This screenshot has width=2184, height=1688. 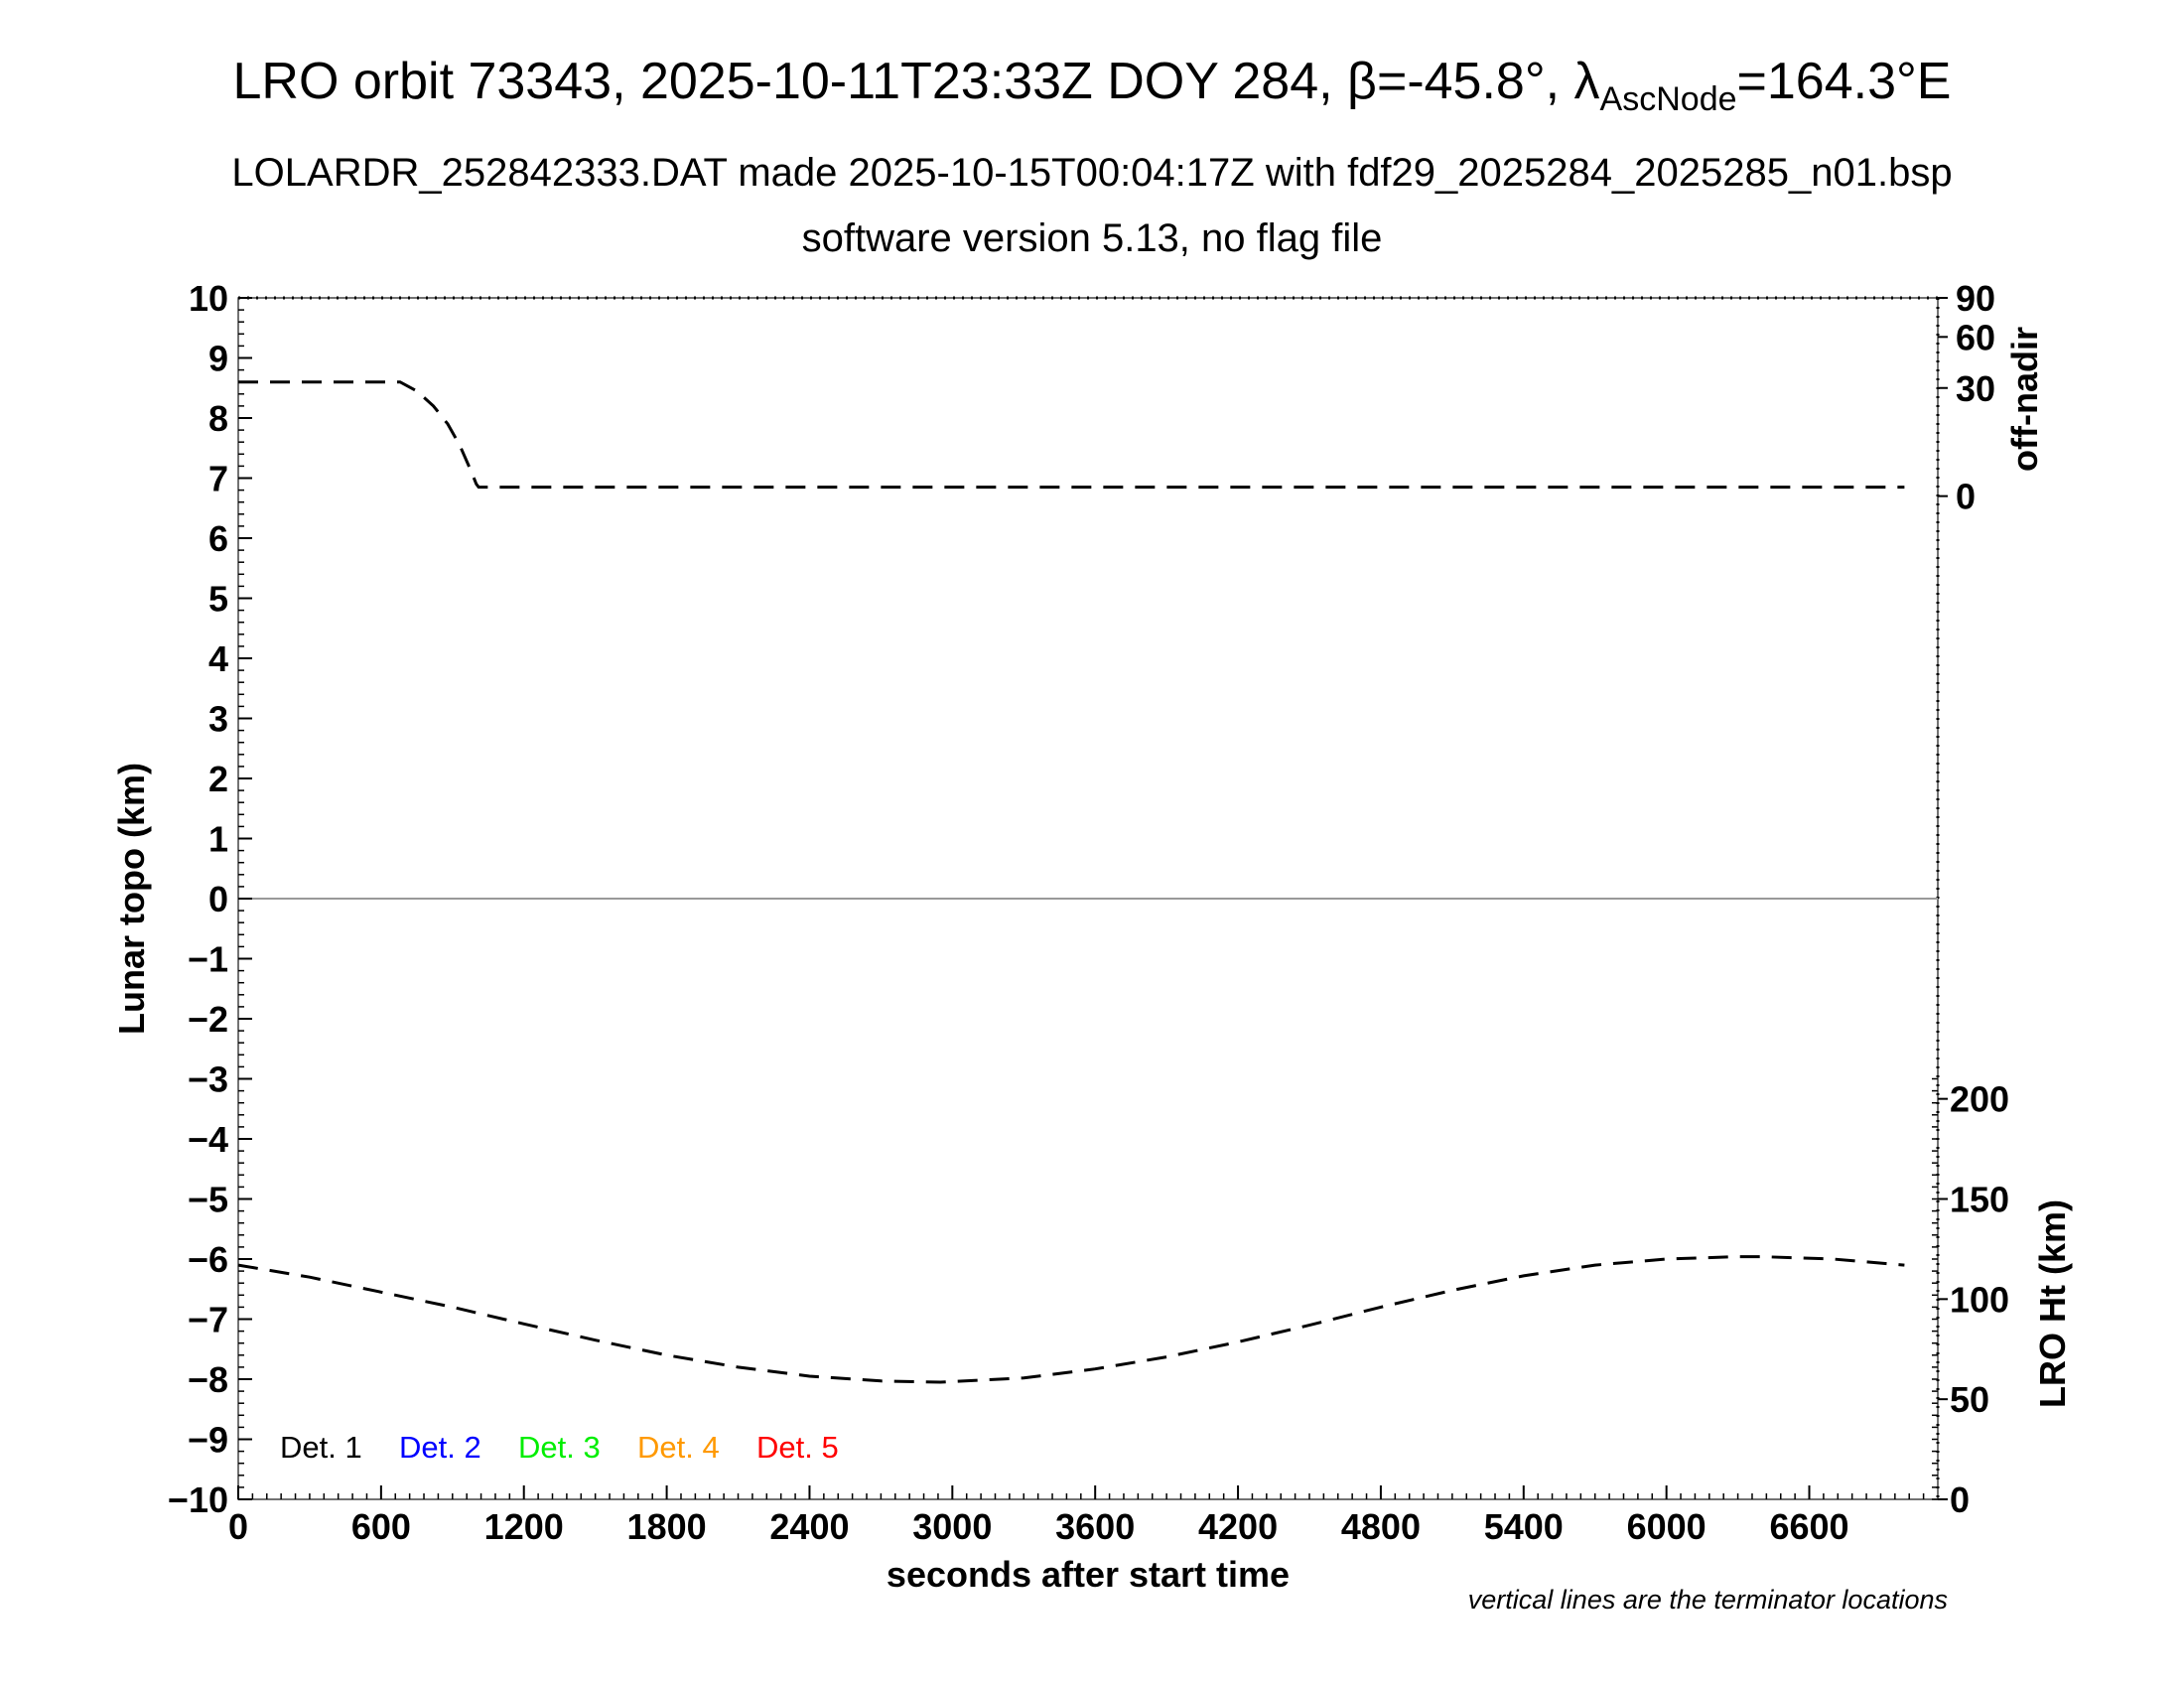 What do you see at coordinates (208, 1200) in the screenshot?
I see `y-tick-label: −5` at bounding box center [208, 1200].